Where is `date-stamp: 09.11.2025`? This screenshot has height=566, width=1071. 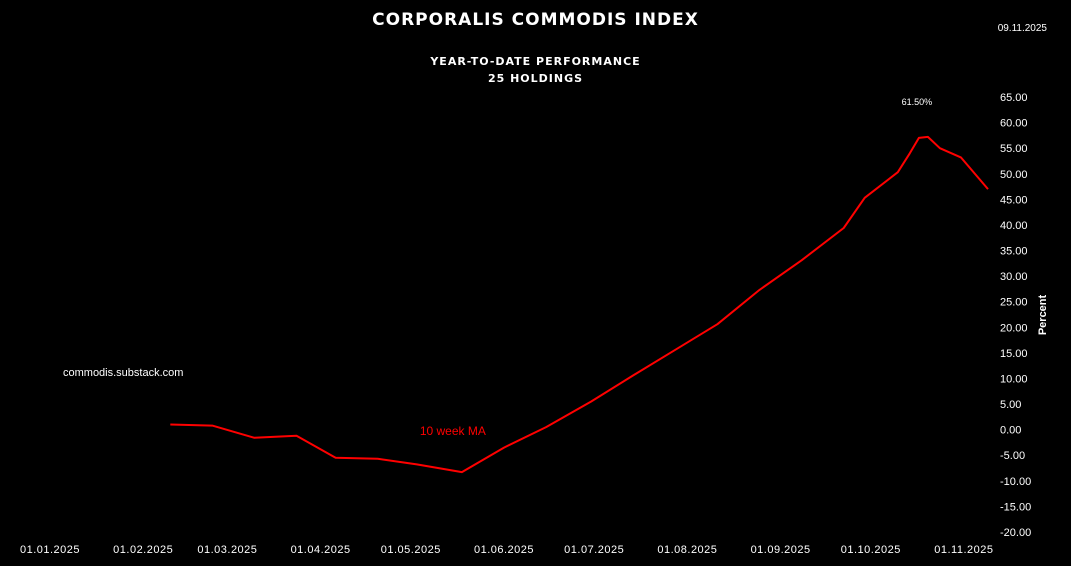 date-stamp: 09.11.2025 is located at coordinates (1022, 28).